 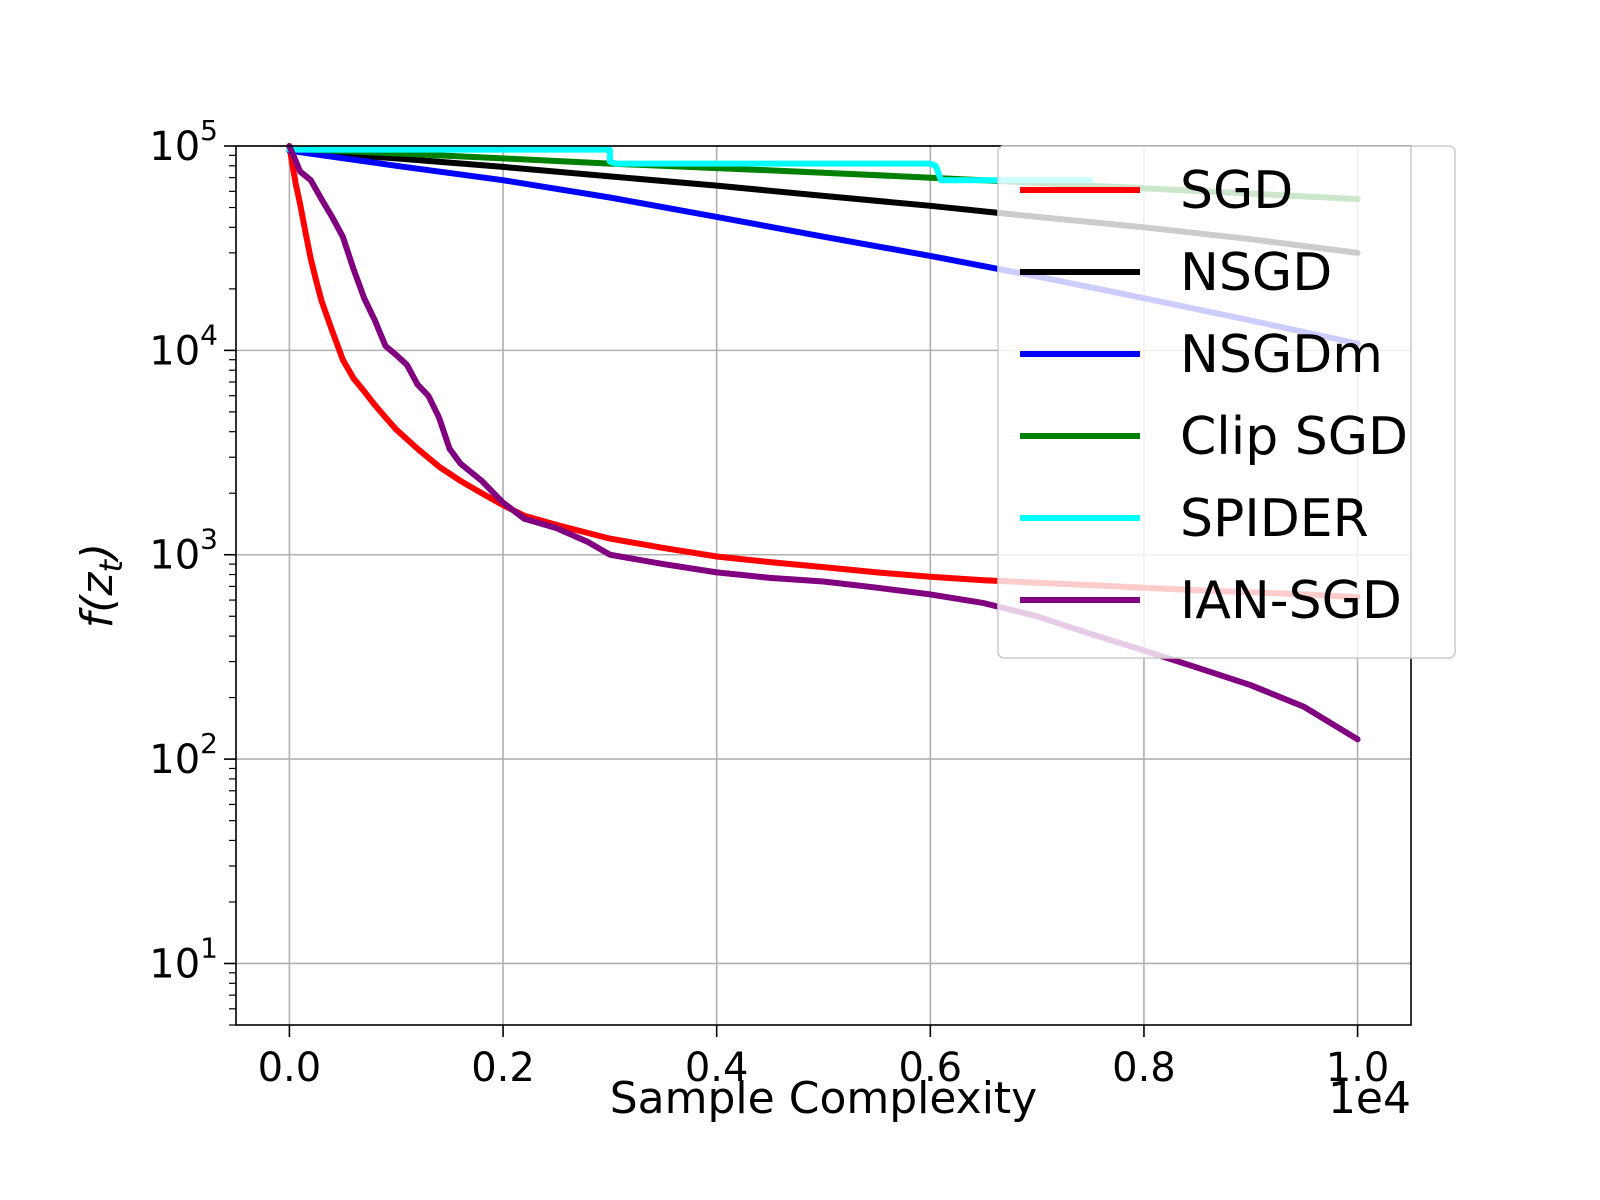 I want to click on x-tick-label: 1.0, so click(x=1358, y=1068).